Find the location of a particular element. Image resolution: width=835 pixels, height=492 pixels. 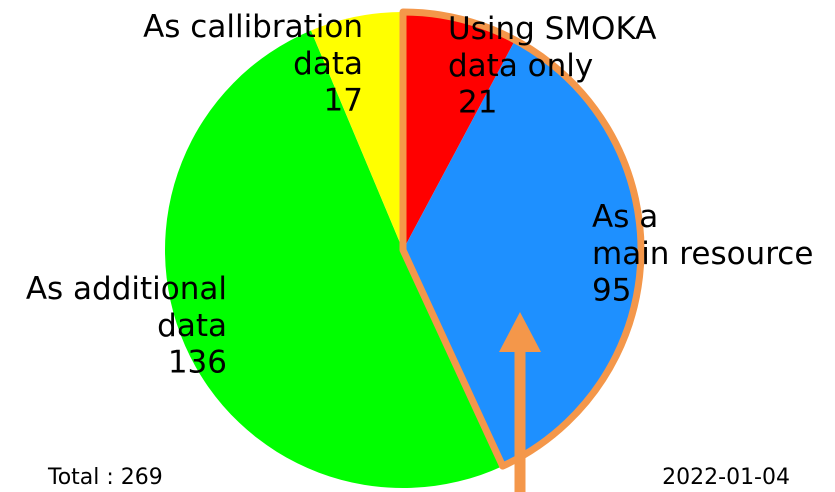

arrow-head is located at coordinates (520, 332).